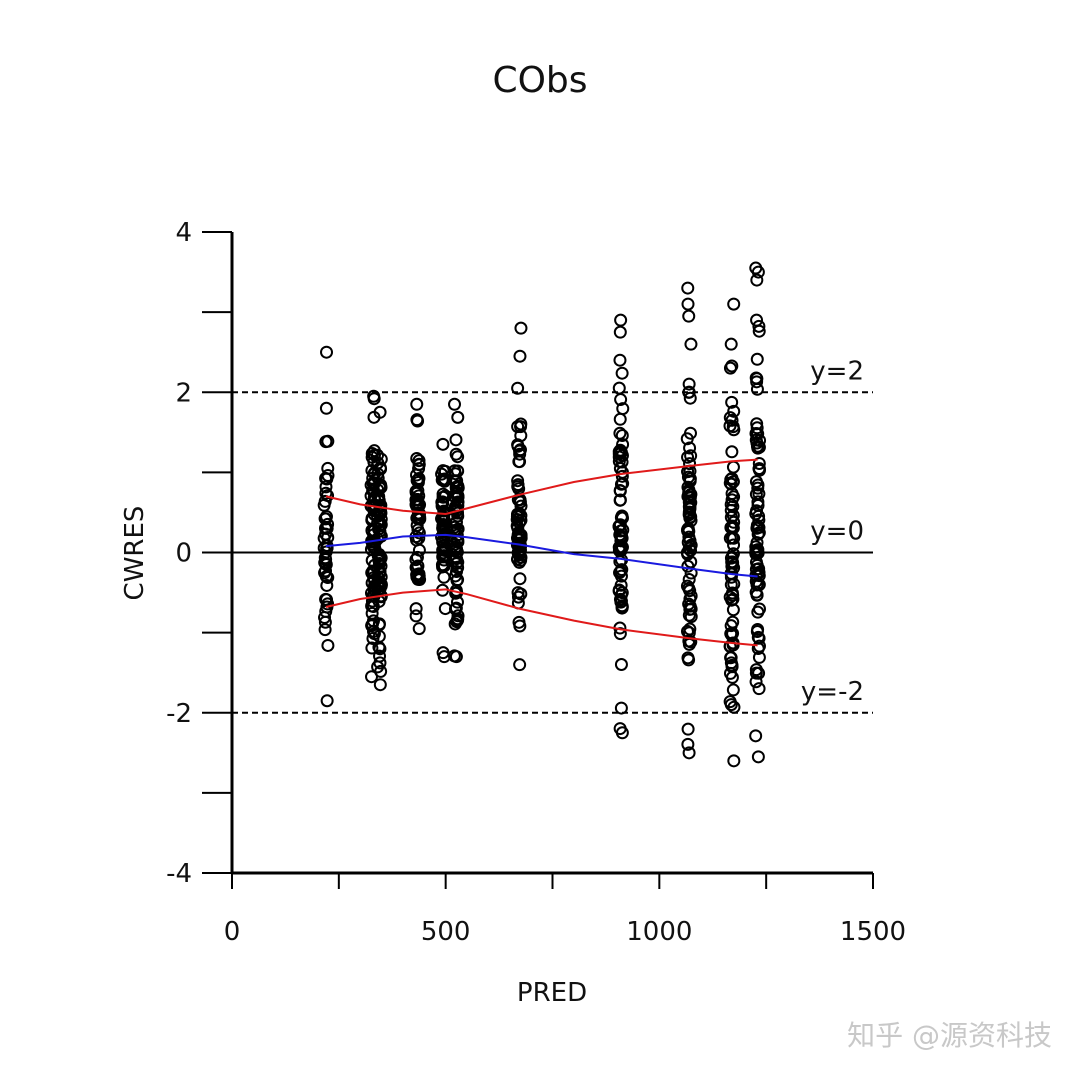 Image resolution: width=1080 pixels, height=1080 pixels. I want to click on x-tick-label: 1500, so click(873, 932).